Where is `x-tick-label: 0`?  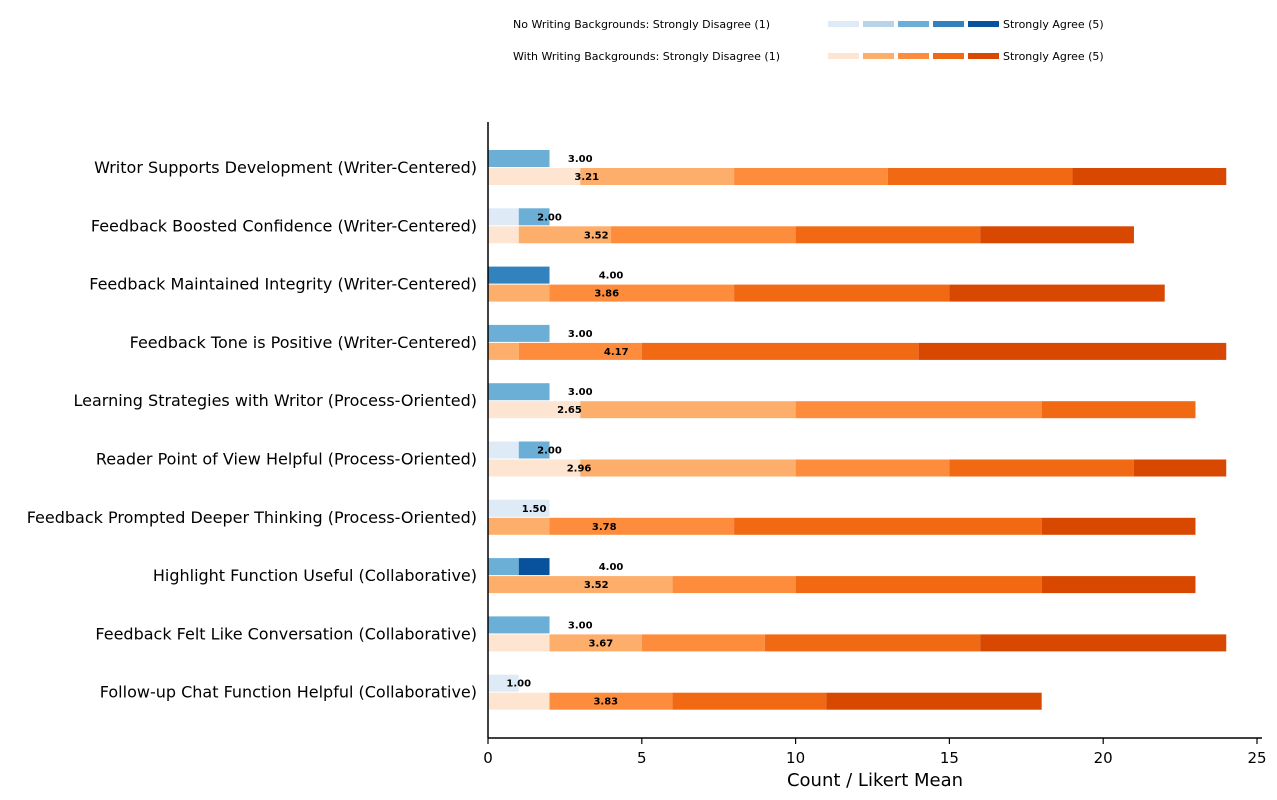
x-tick-label: 0 is located at coordinates (488, 758).